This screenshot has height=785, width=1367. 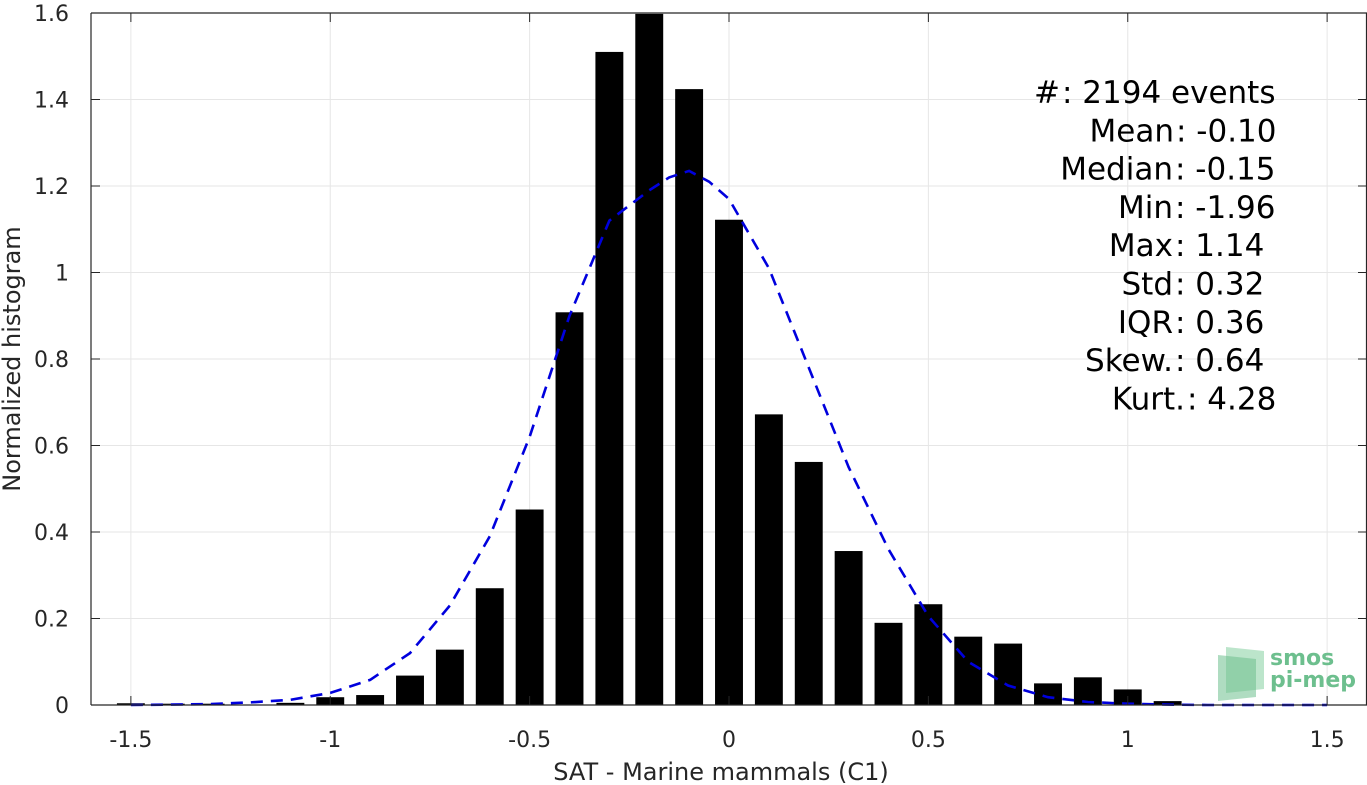 What do you see at coordinates (130, 740) in the screenshot?
I see `x-tick-label-0: -1.5` at bounding box center [130, 740].